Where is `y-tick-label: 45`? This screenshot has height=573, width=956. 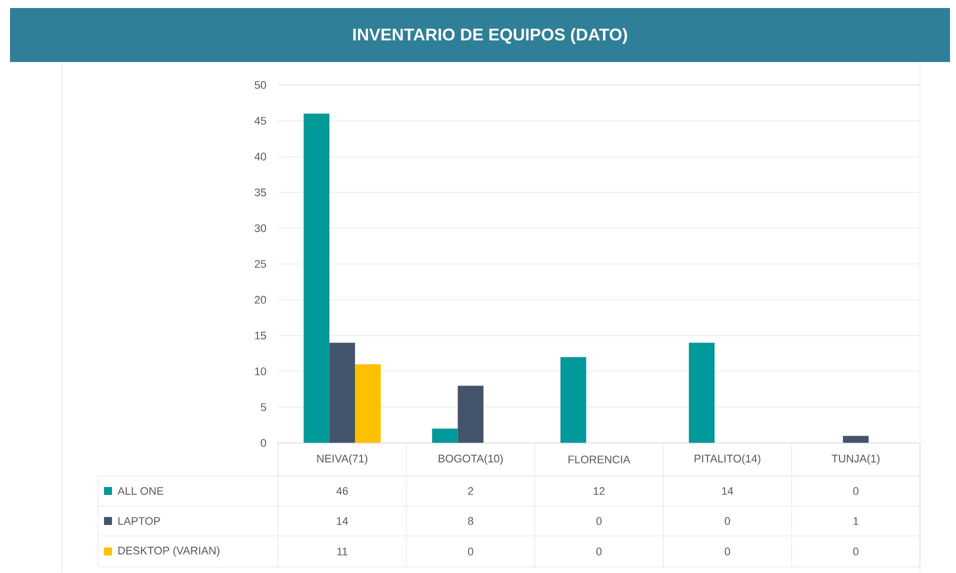 y-tick-label: 45 is located at coordinates (260, 120).